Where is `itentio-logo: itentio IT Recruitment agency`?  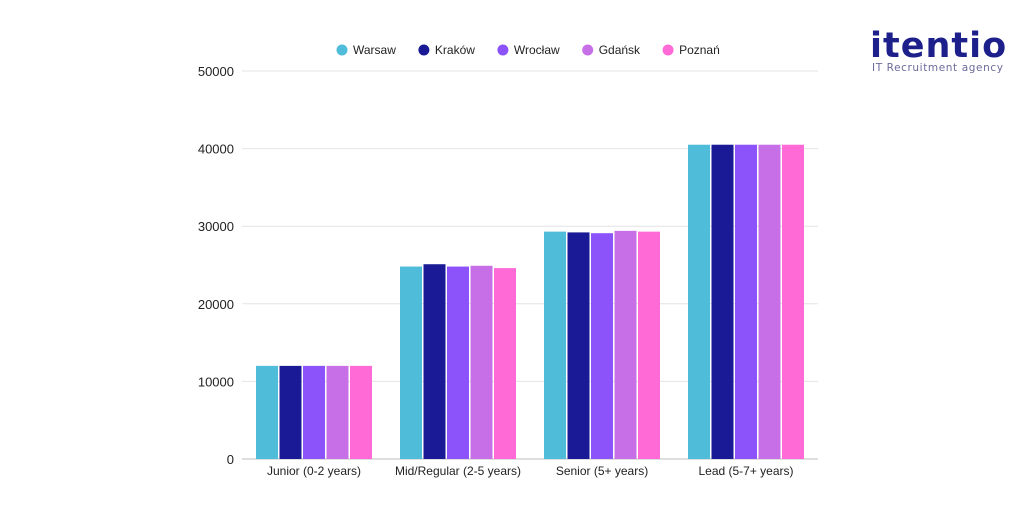
itentio-logo: itentio IT Recruitment agency is located at coordinates (938, 50).